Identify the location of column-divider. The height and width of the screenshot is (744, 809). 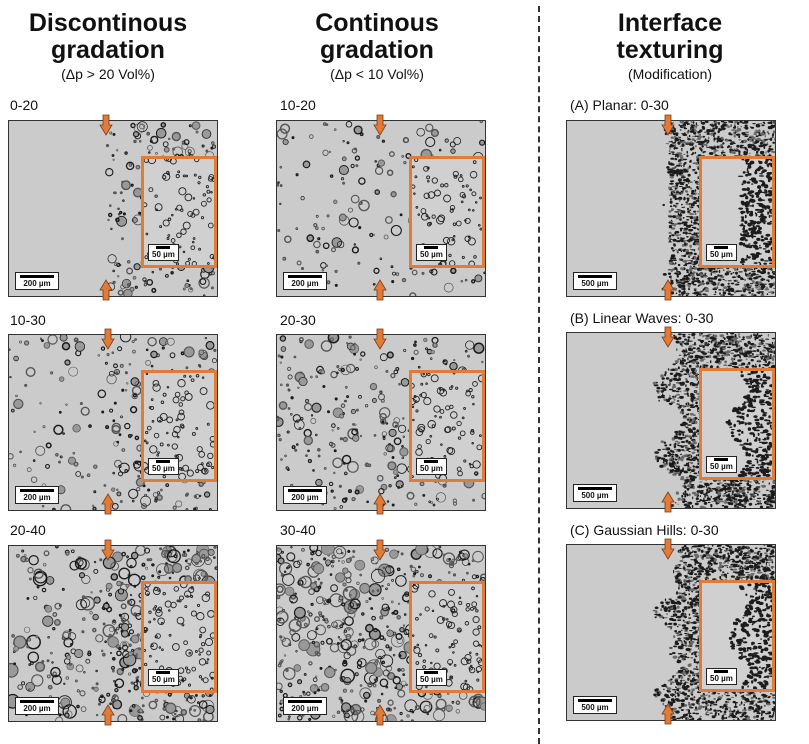
(539, 375).